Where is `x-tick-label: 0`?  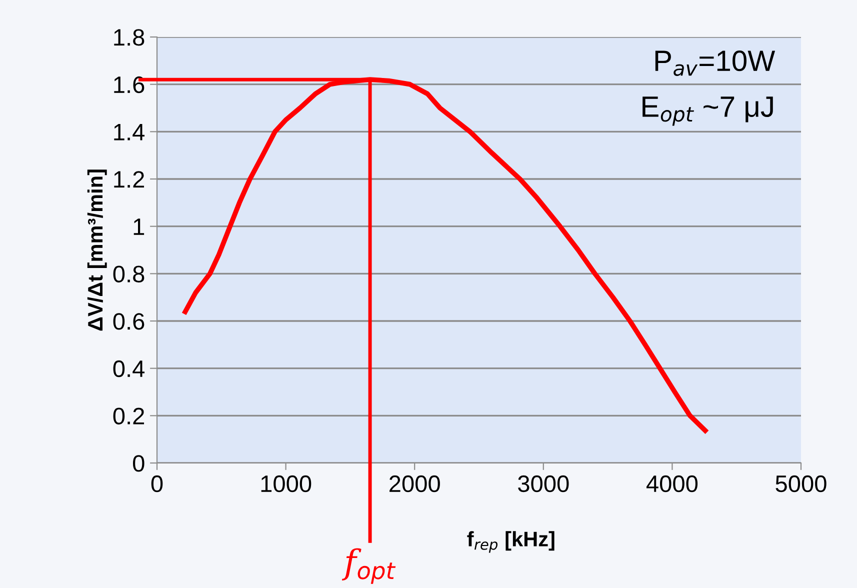 x-tick-label: 0 is located at coordinates (157, 483).